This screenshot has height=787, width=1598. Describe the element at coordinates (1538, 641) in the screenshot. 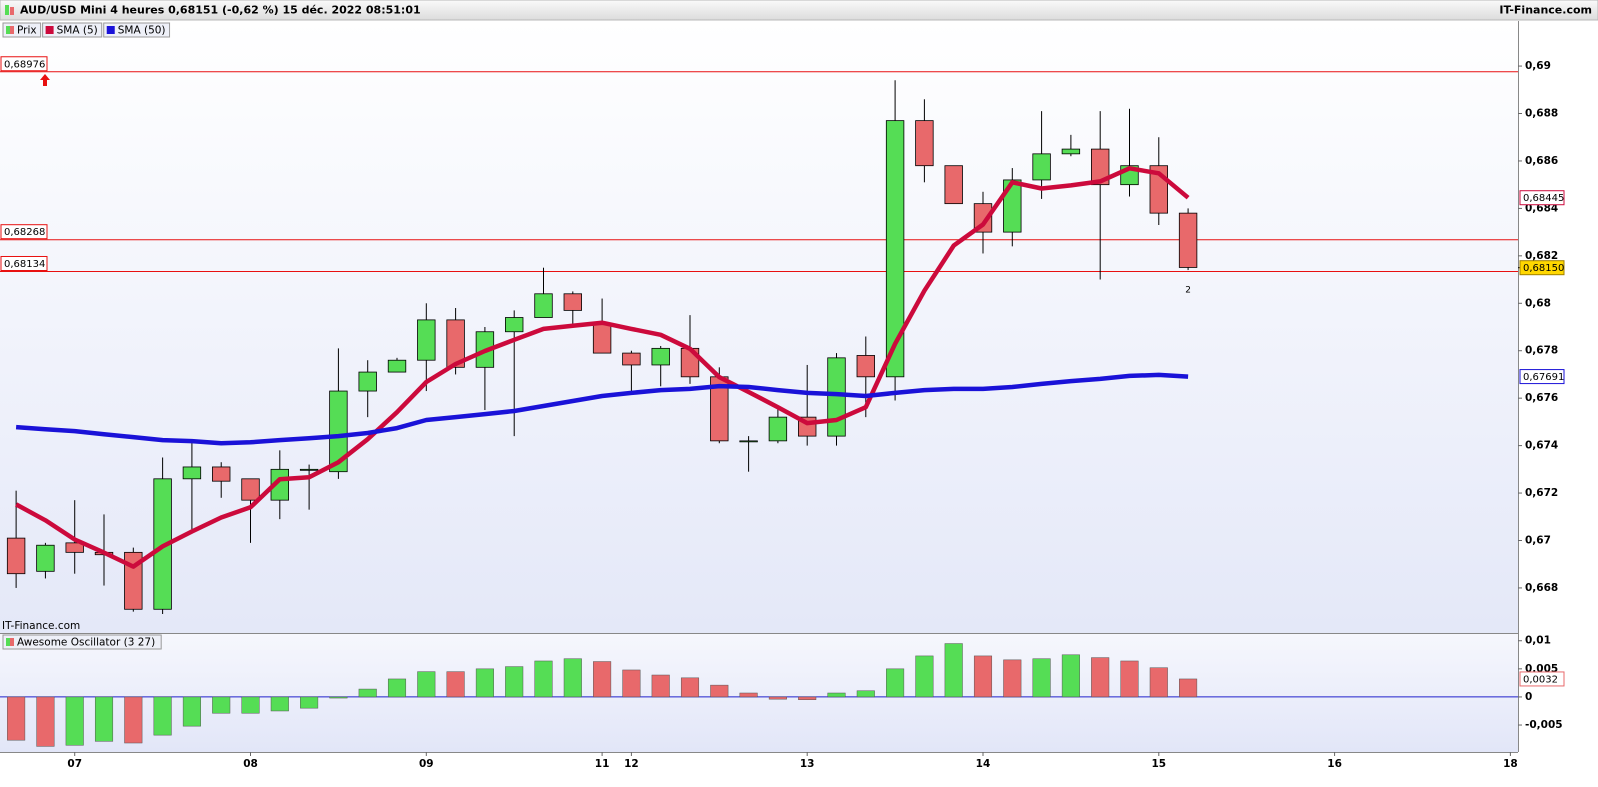

I see `y-tick-label: 0,01` at that location.